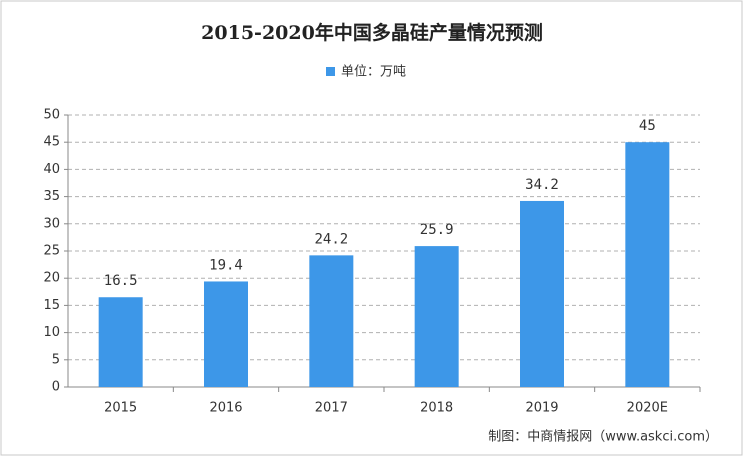 The height and width of the screenshot is (464, 743). Describe the element at coordinates (647, 126) in the screenshot. I see `value-label: 45` at that location.